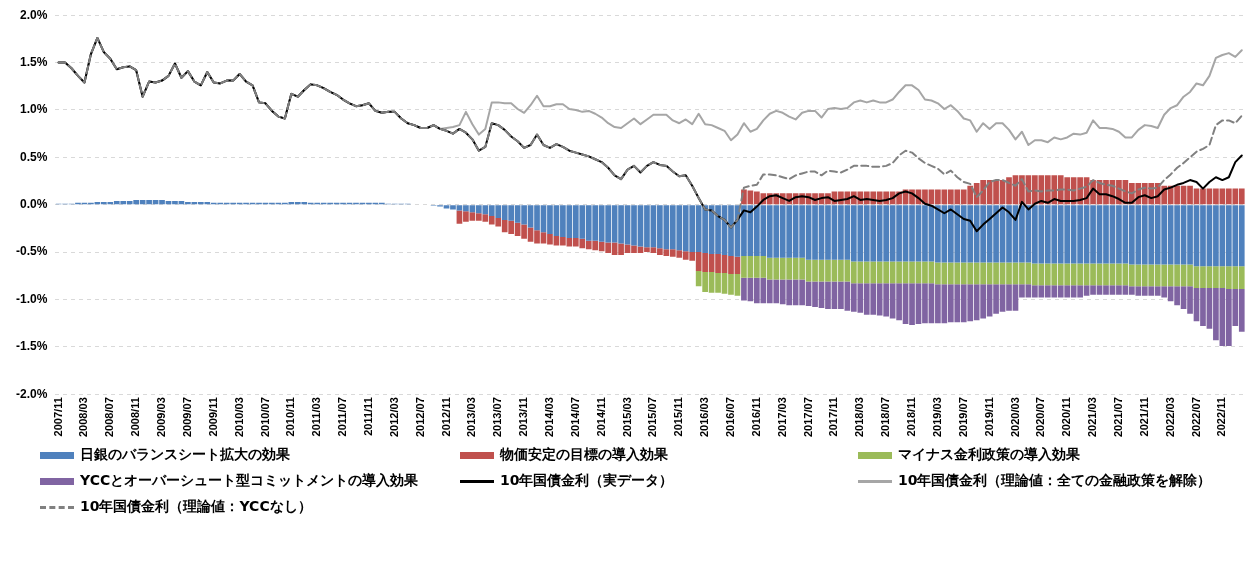 This screenshot has width=1258, height=568. Describe the element at coordinates (471, 417) in the screenshot. I see `x-tick-label: 2013/03` at that location.